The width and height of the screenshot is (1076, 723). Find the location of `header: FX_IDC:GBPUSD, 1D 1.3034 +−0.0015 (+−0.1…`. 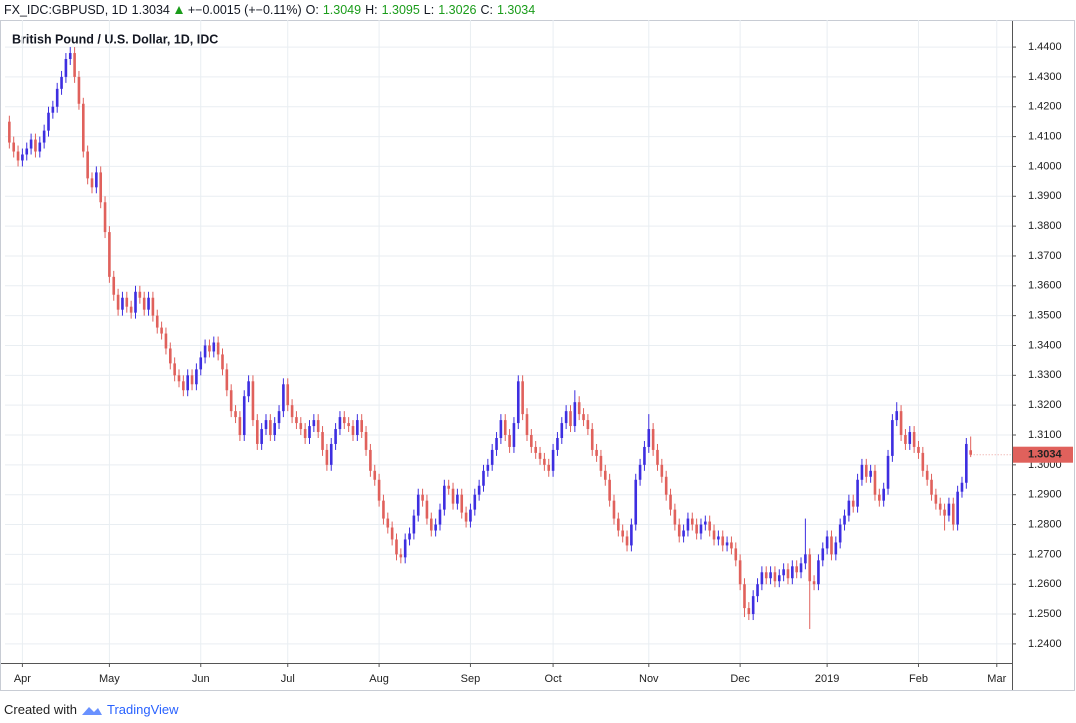

header: FX_IDC:GBPUSD, 1D 1.3034 +−0.0015 (+−0.1… is located at coordinates (269, 9).